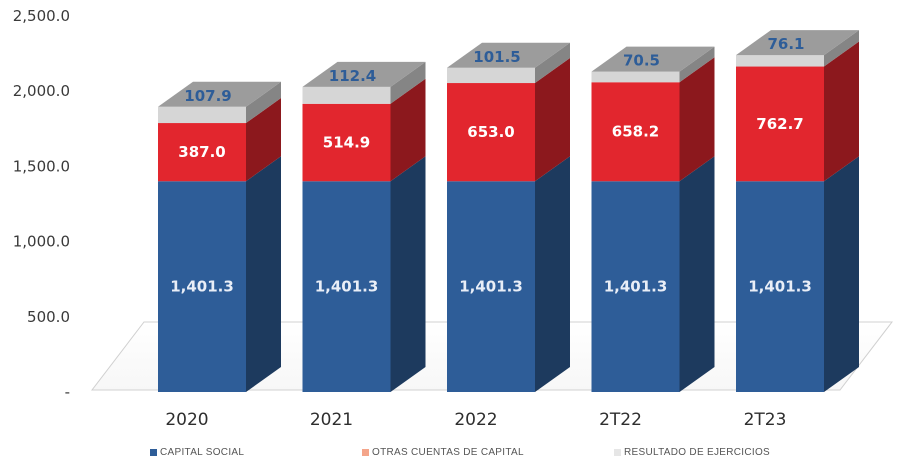 The width and height of the screenshot is (906, 463). Describe the element at coordinates (153, 452) in the screenshot. I see `legend-swatch-capital-social` at that location.